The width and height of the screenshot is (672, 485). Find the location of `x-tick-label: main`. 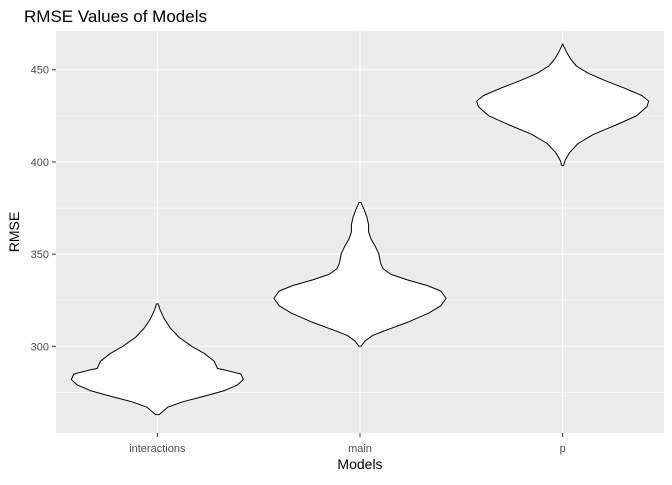

x-tick-label: main is located at coordinates (360, 449).